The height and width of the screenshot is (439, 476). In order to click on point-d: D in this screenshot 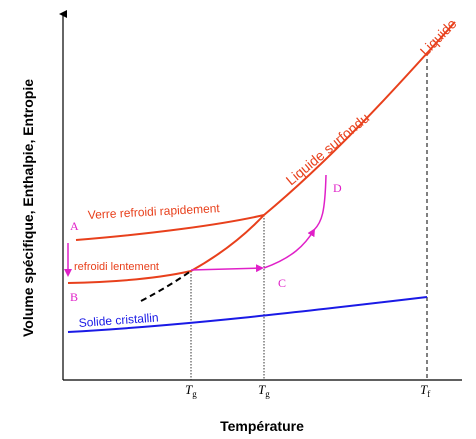, I will do `click(337, 188)`.